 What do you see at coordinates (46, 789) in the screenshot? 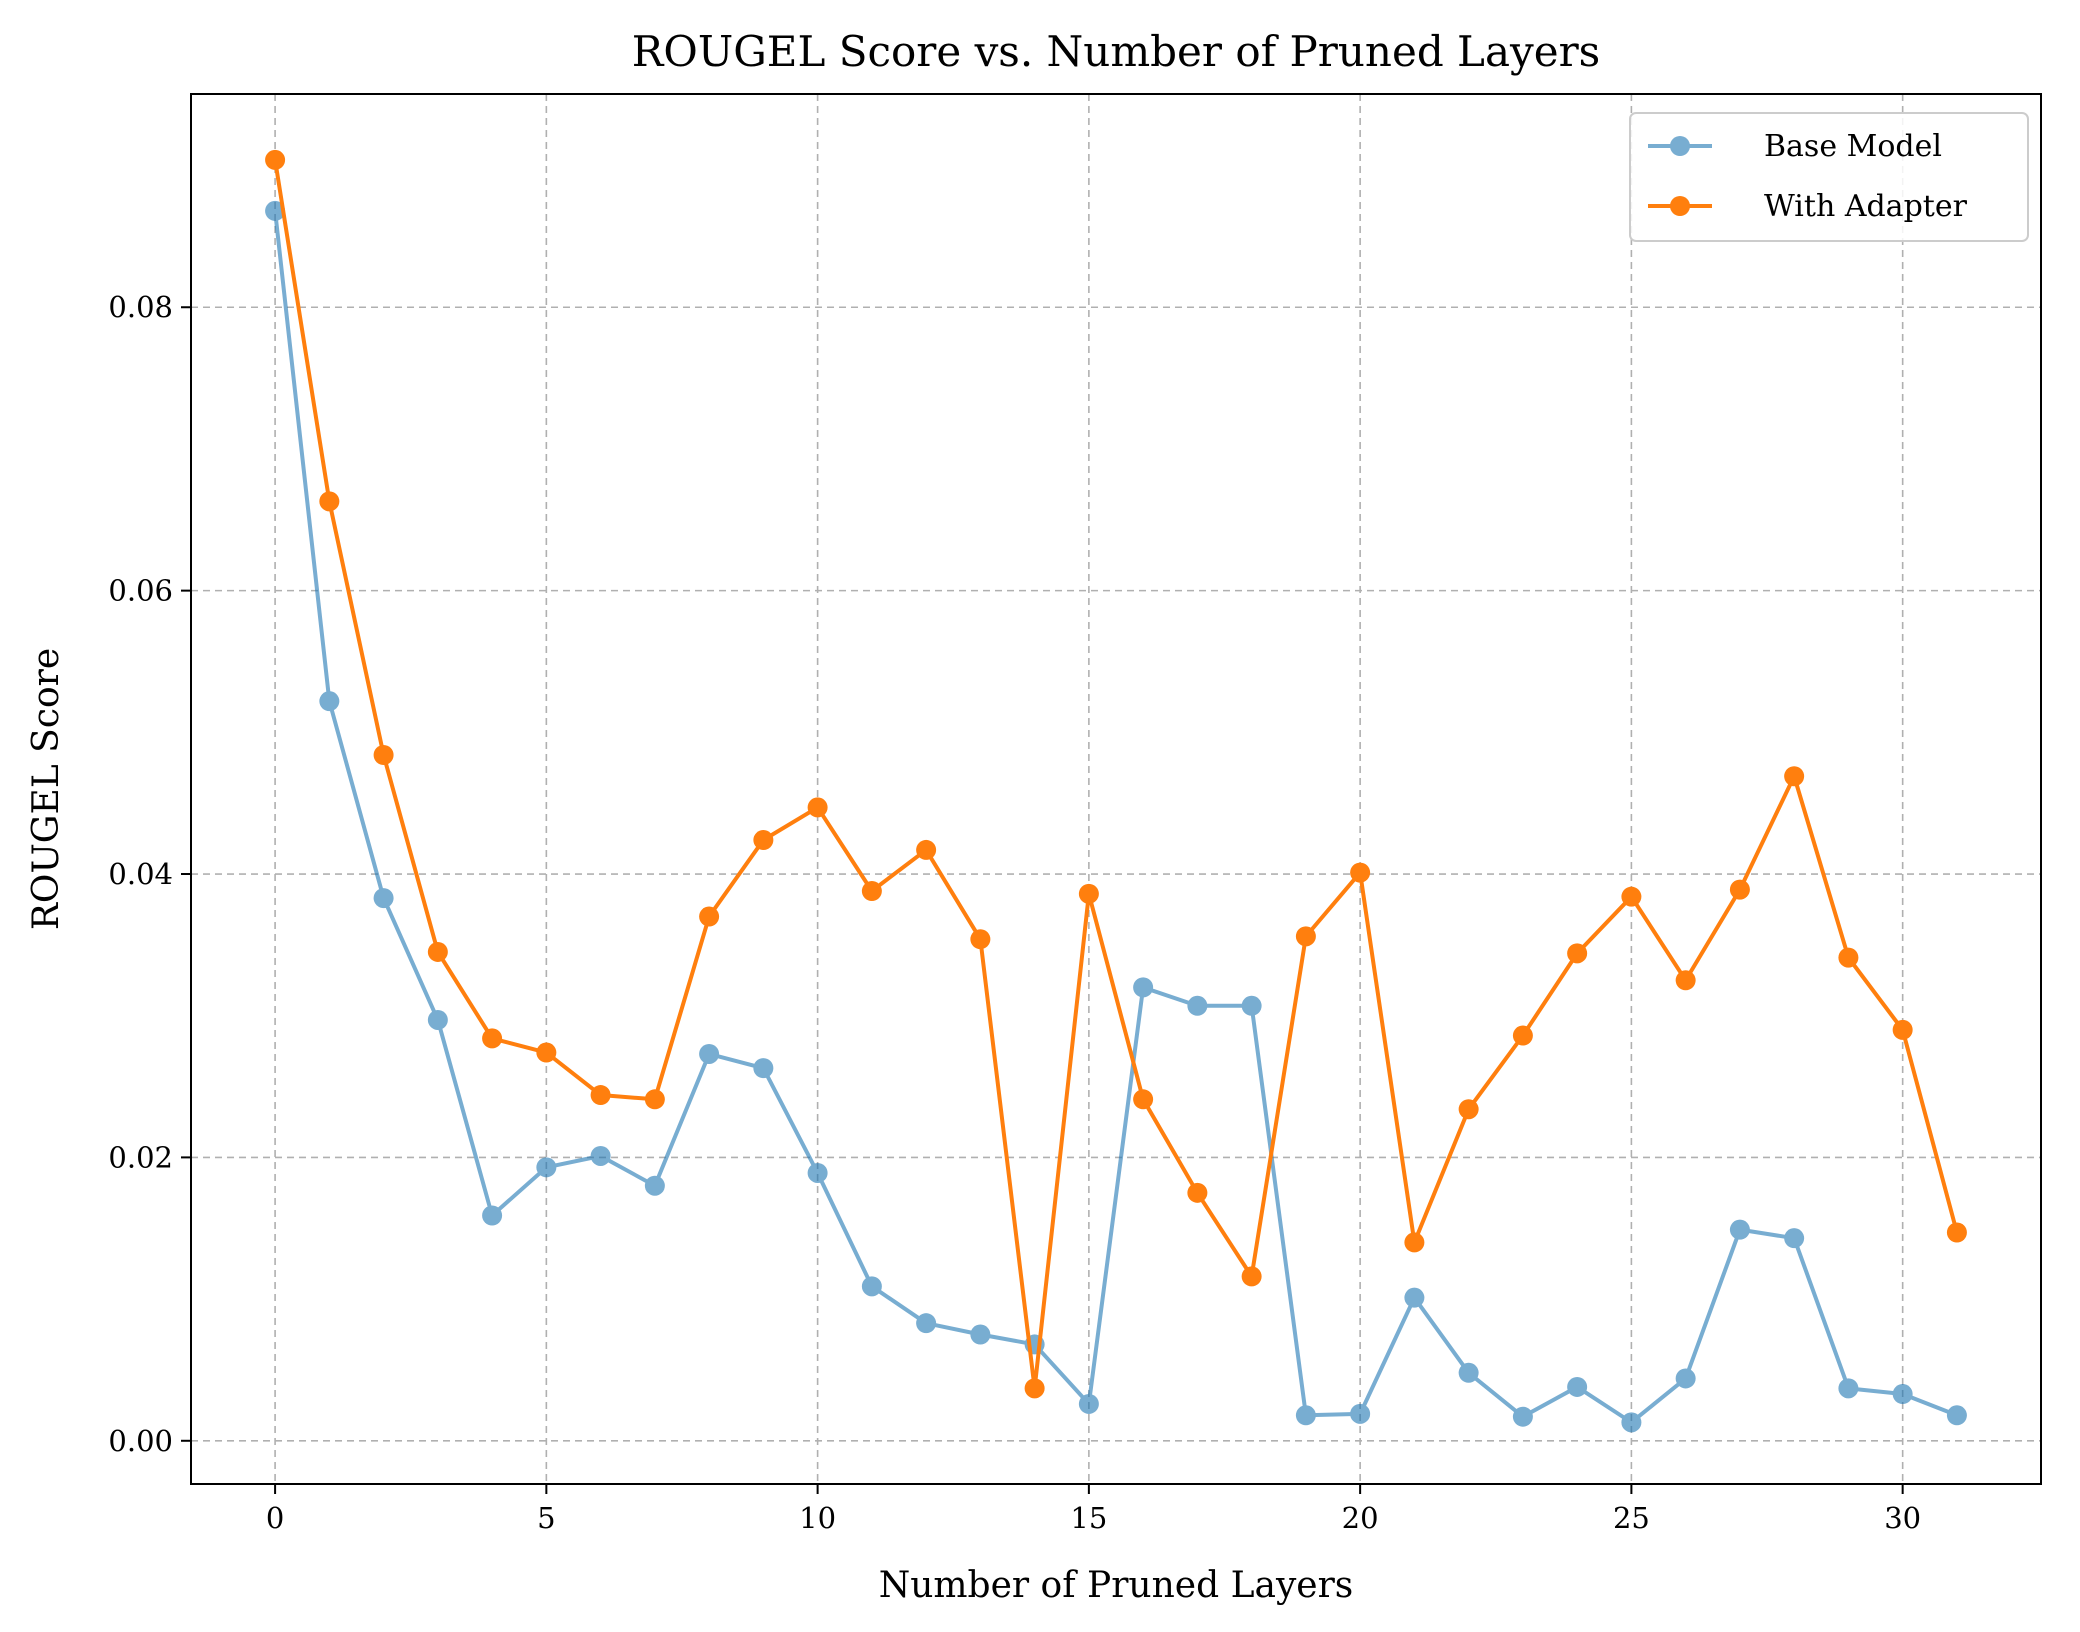
I see `y-axis-label: ROUGEL Score` at bounding box center [46, 789].